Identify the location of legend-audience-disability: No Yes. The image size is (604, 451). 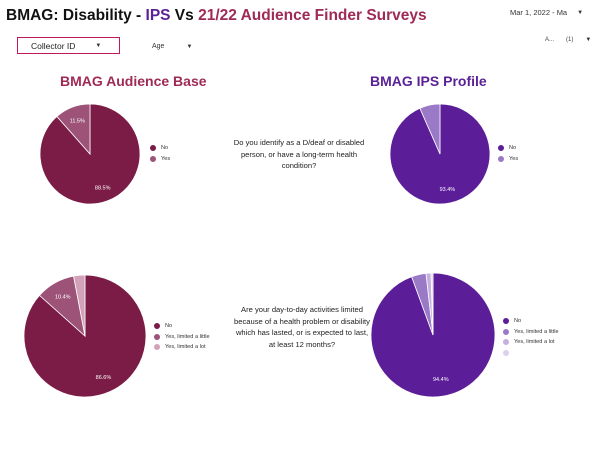
(160, 153).